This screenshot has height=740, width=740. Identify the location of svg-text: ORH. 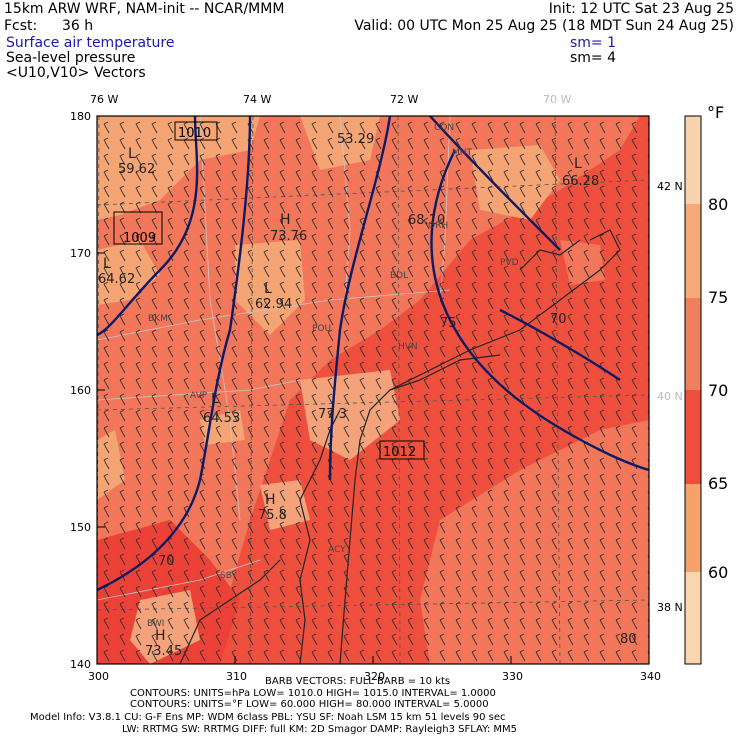
(438, 226).